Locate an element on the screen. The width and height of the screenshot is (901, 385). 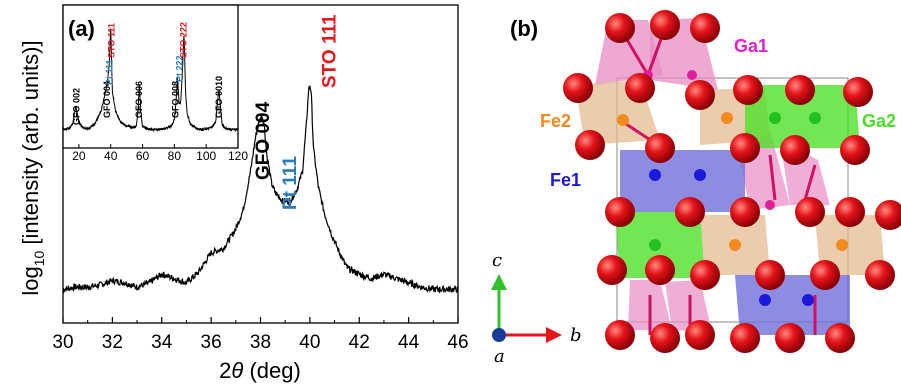
fe1-octahedron-bottom is located at coordinates (792, 305).